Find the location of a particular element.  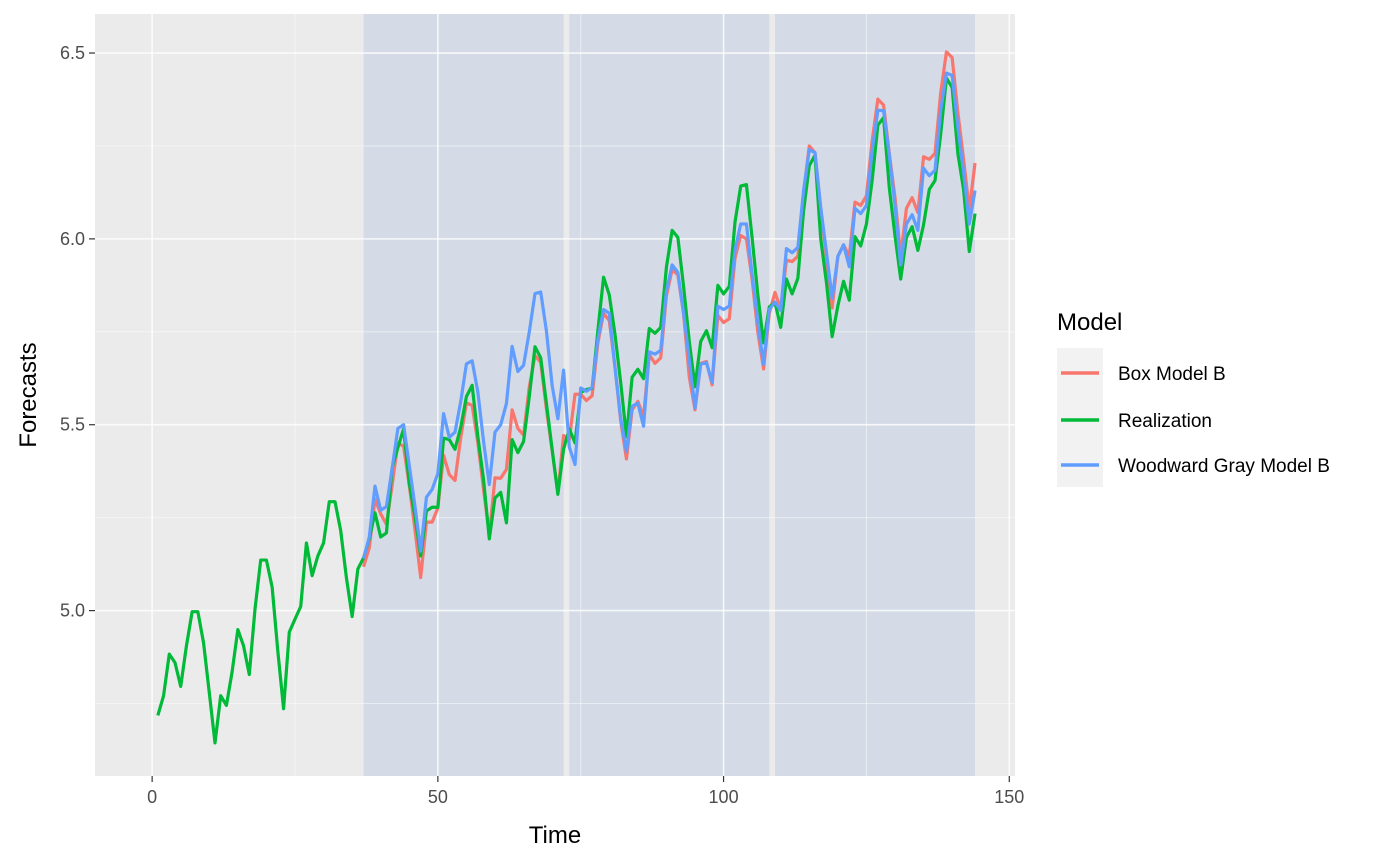

x-tick-label: 100 is located at coordinates (724, 797).